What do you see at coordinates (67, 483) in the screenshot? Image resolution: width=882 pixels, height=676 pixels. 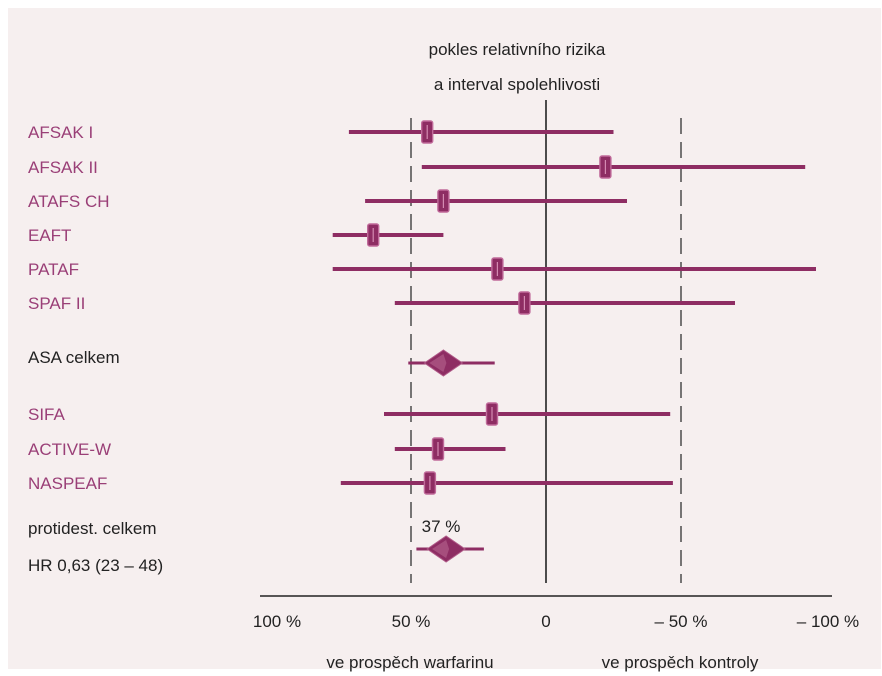 I see `study-label: NASPEAF` at bounding box center [67, 483].